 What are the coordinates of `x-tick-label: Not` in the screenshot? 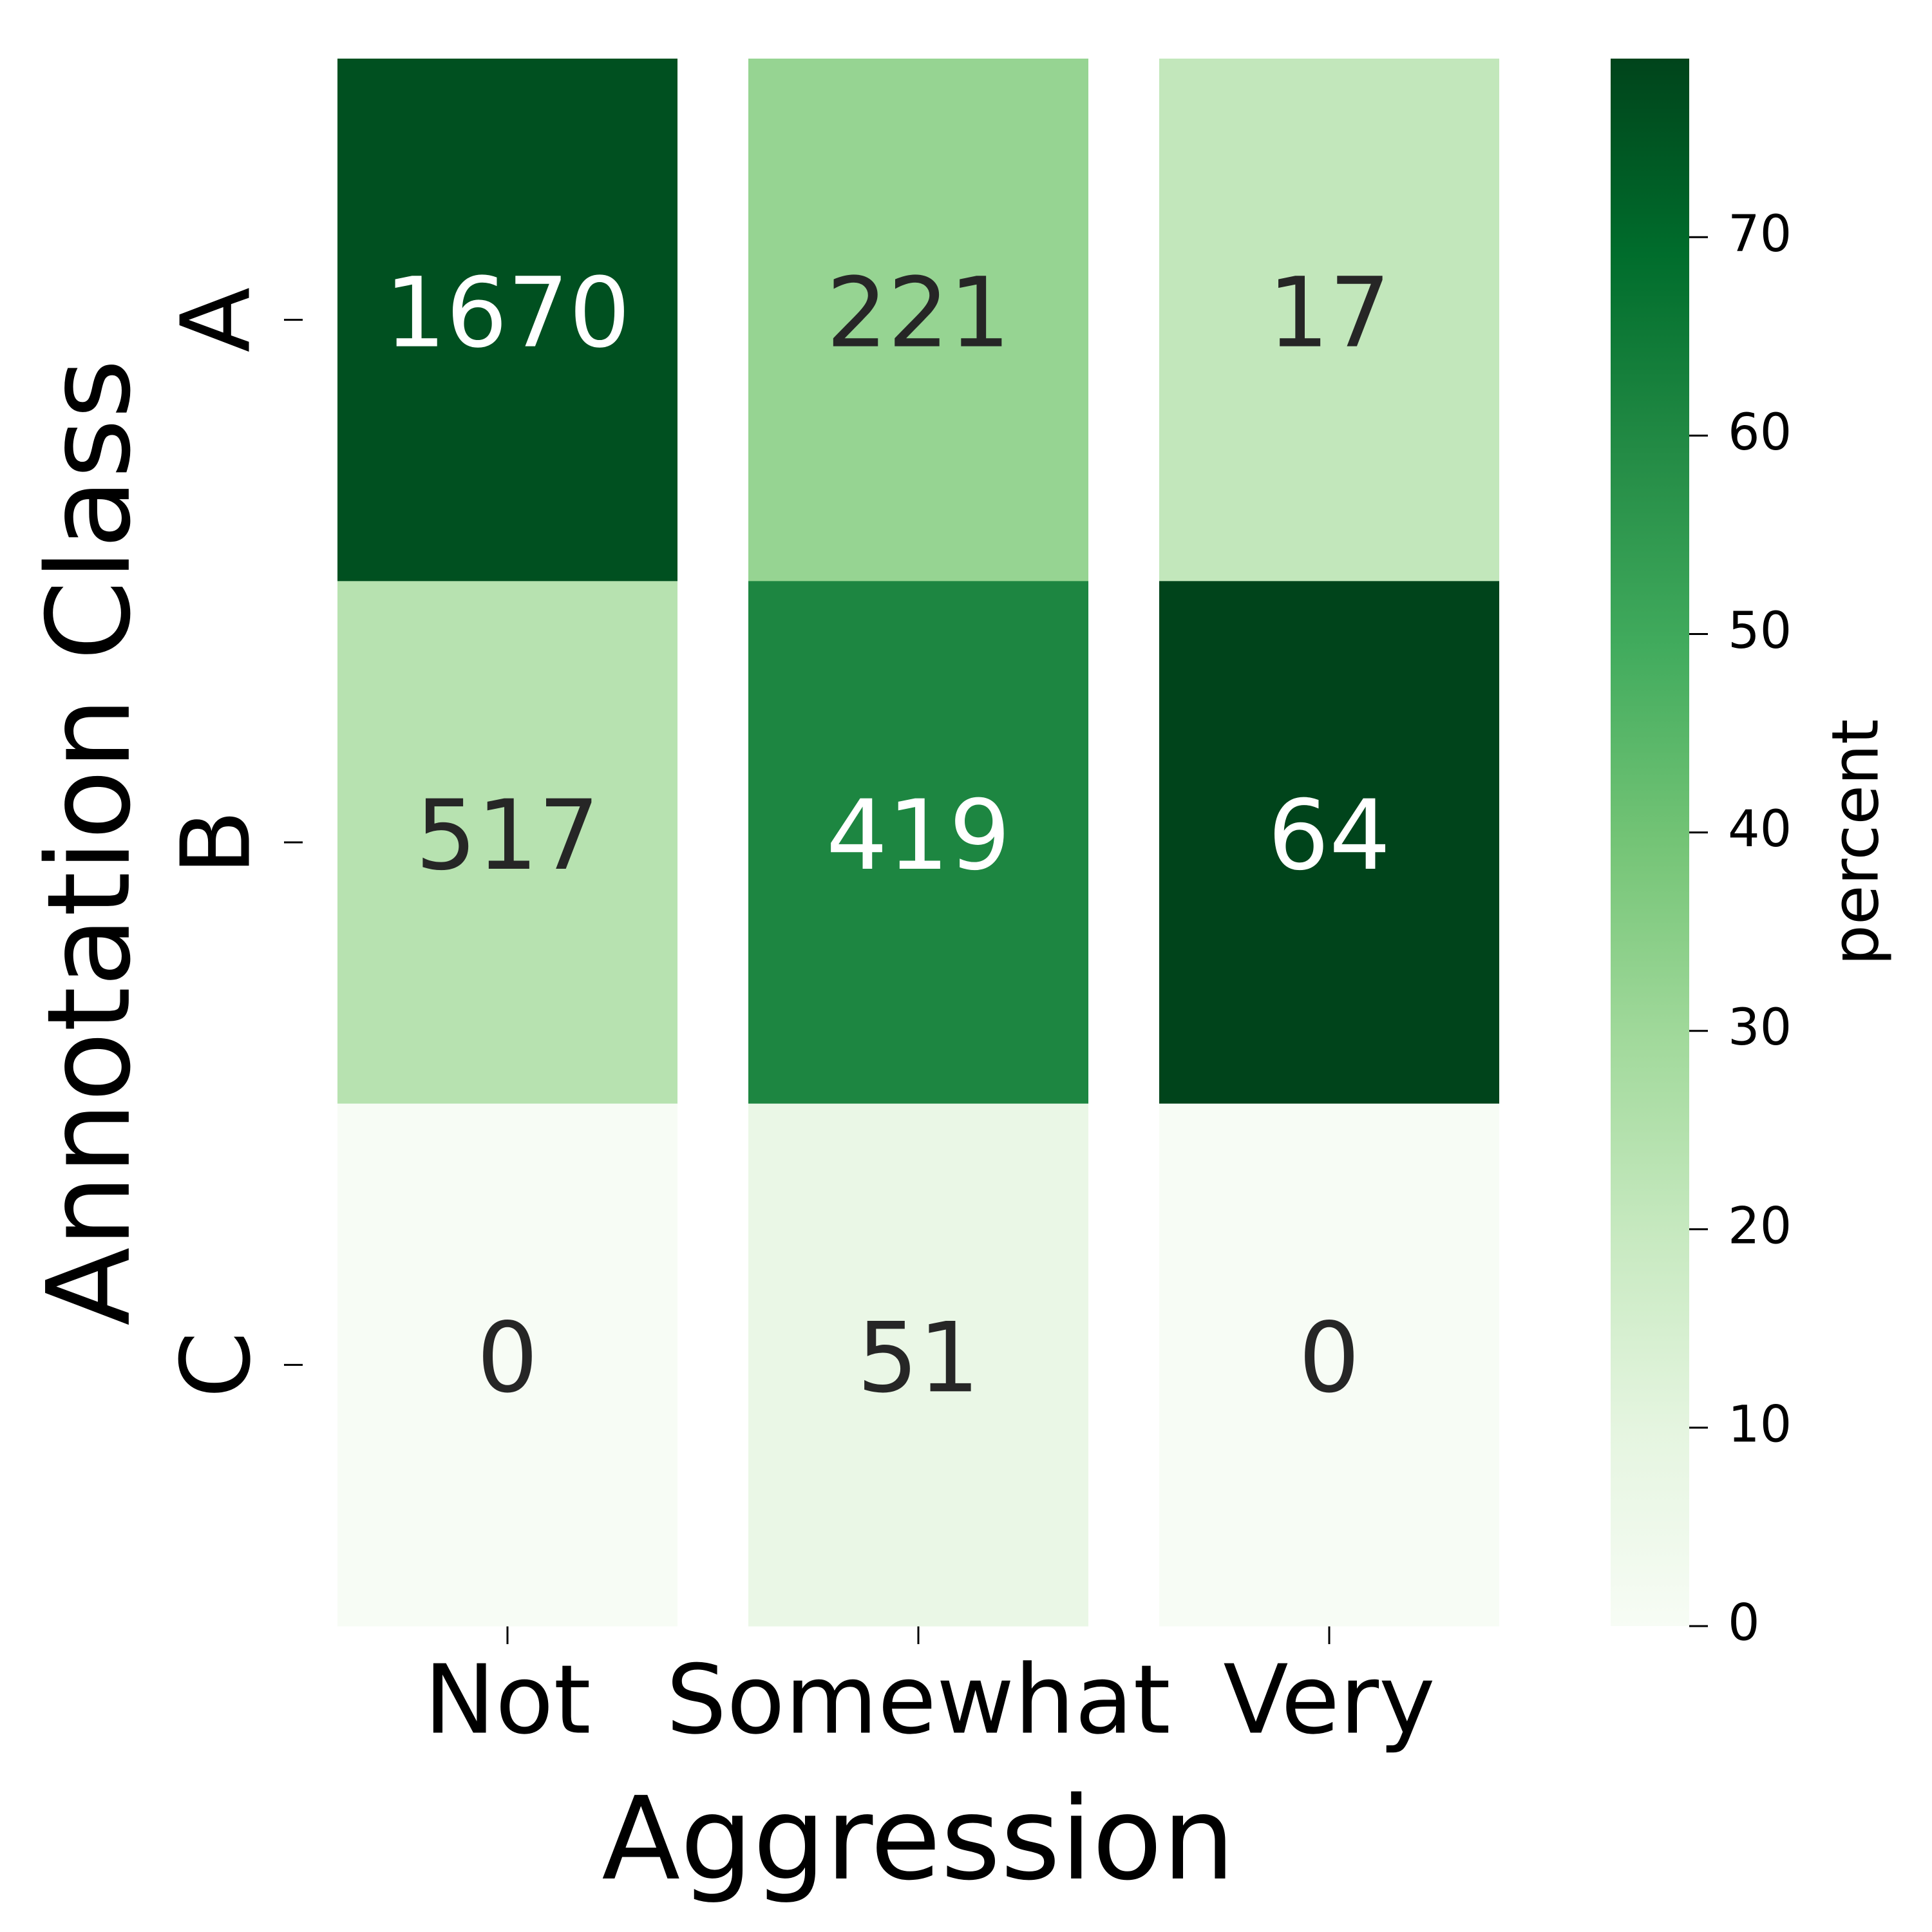 It's located at (508, 1700).